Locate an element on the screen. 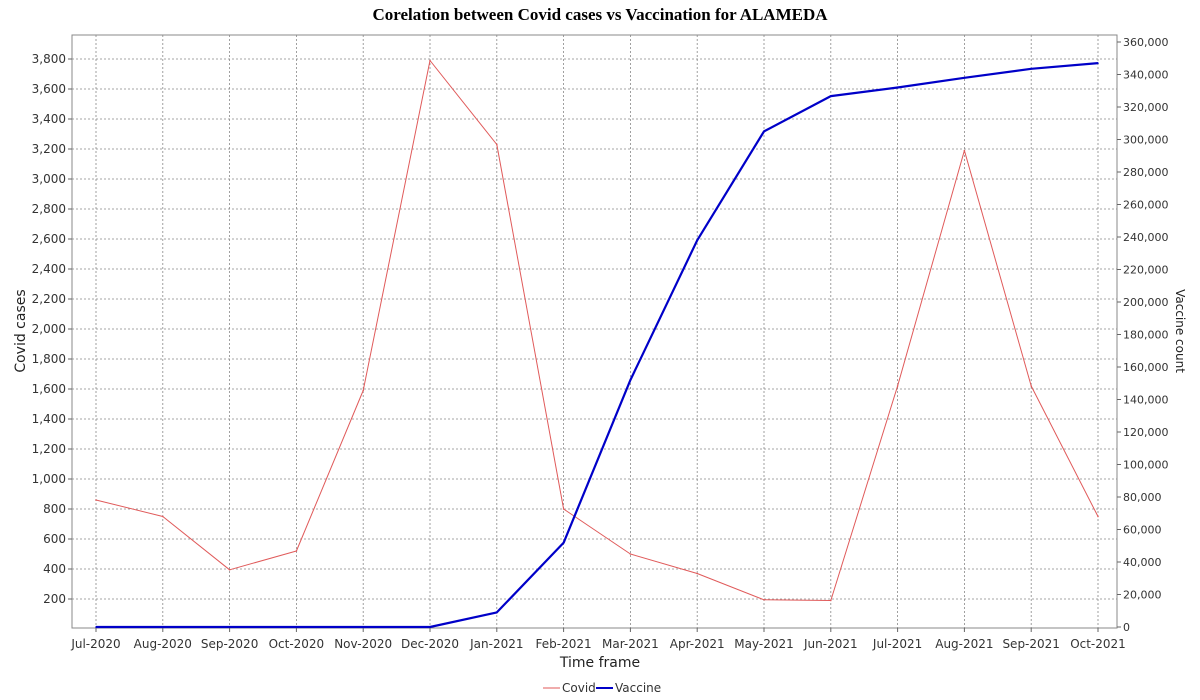 This screenshot has height=700, width=1200. y2-tick-label: 240,000 is located at coordinates (1146, 237).